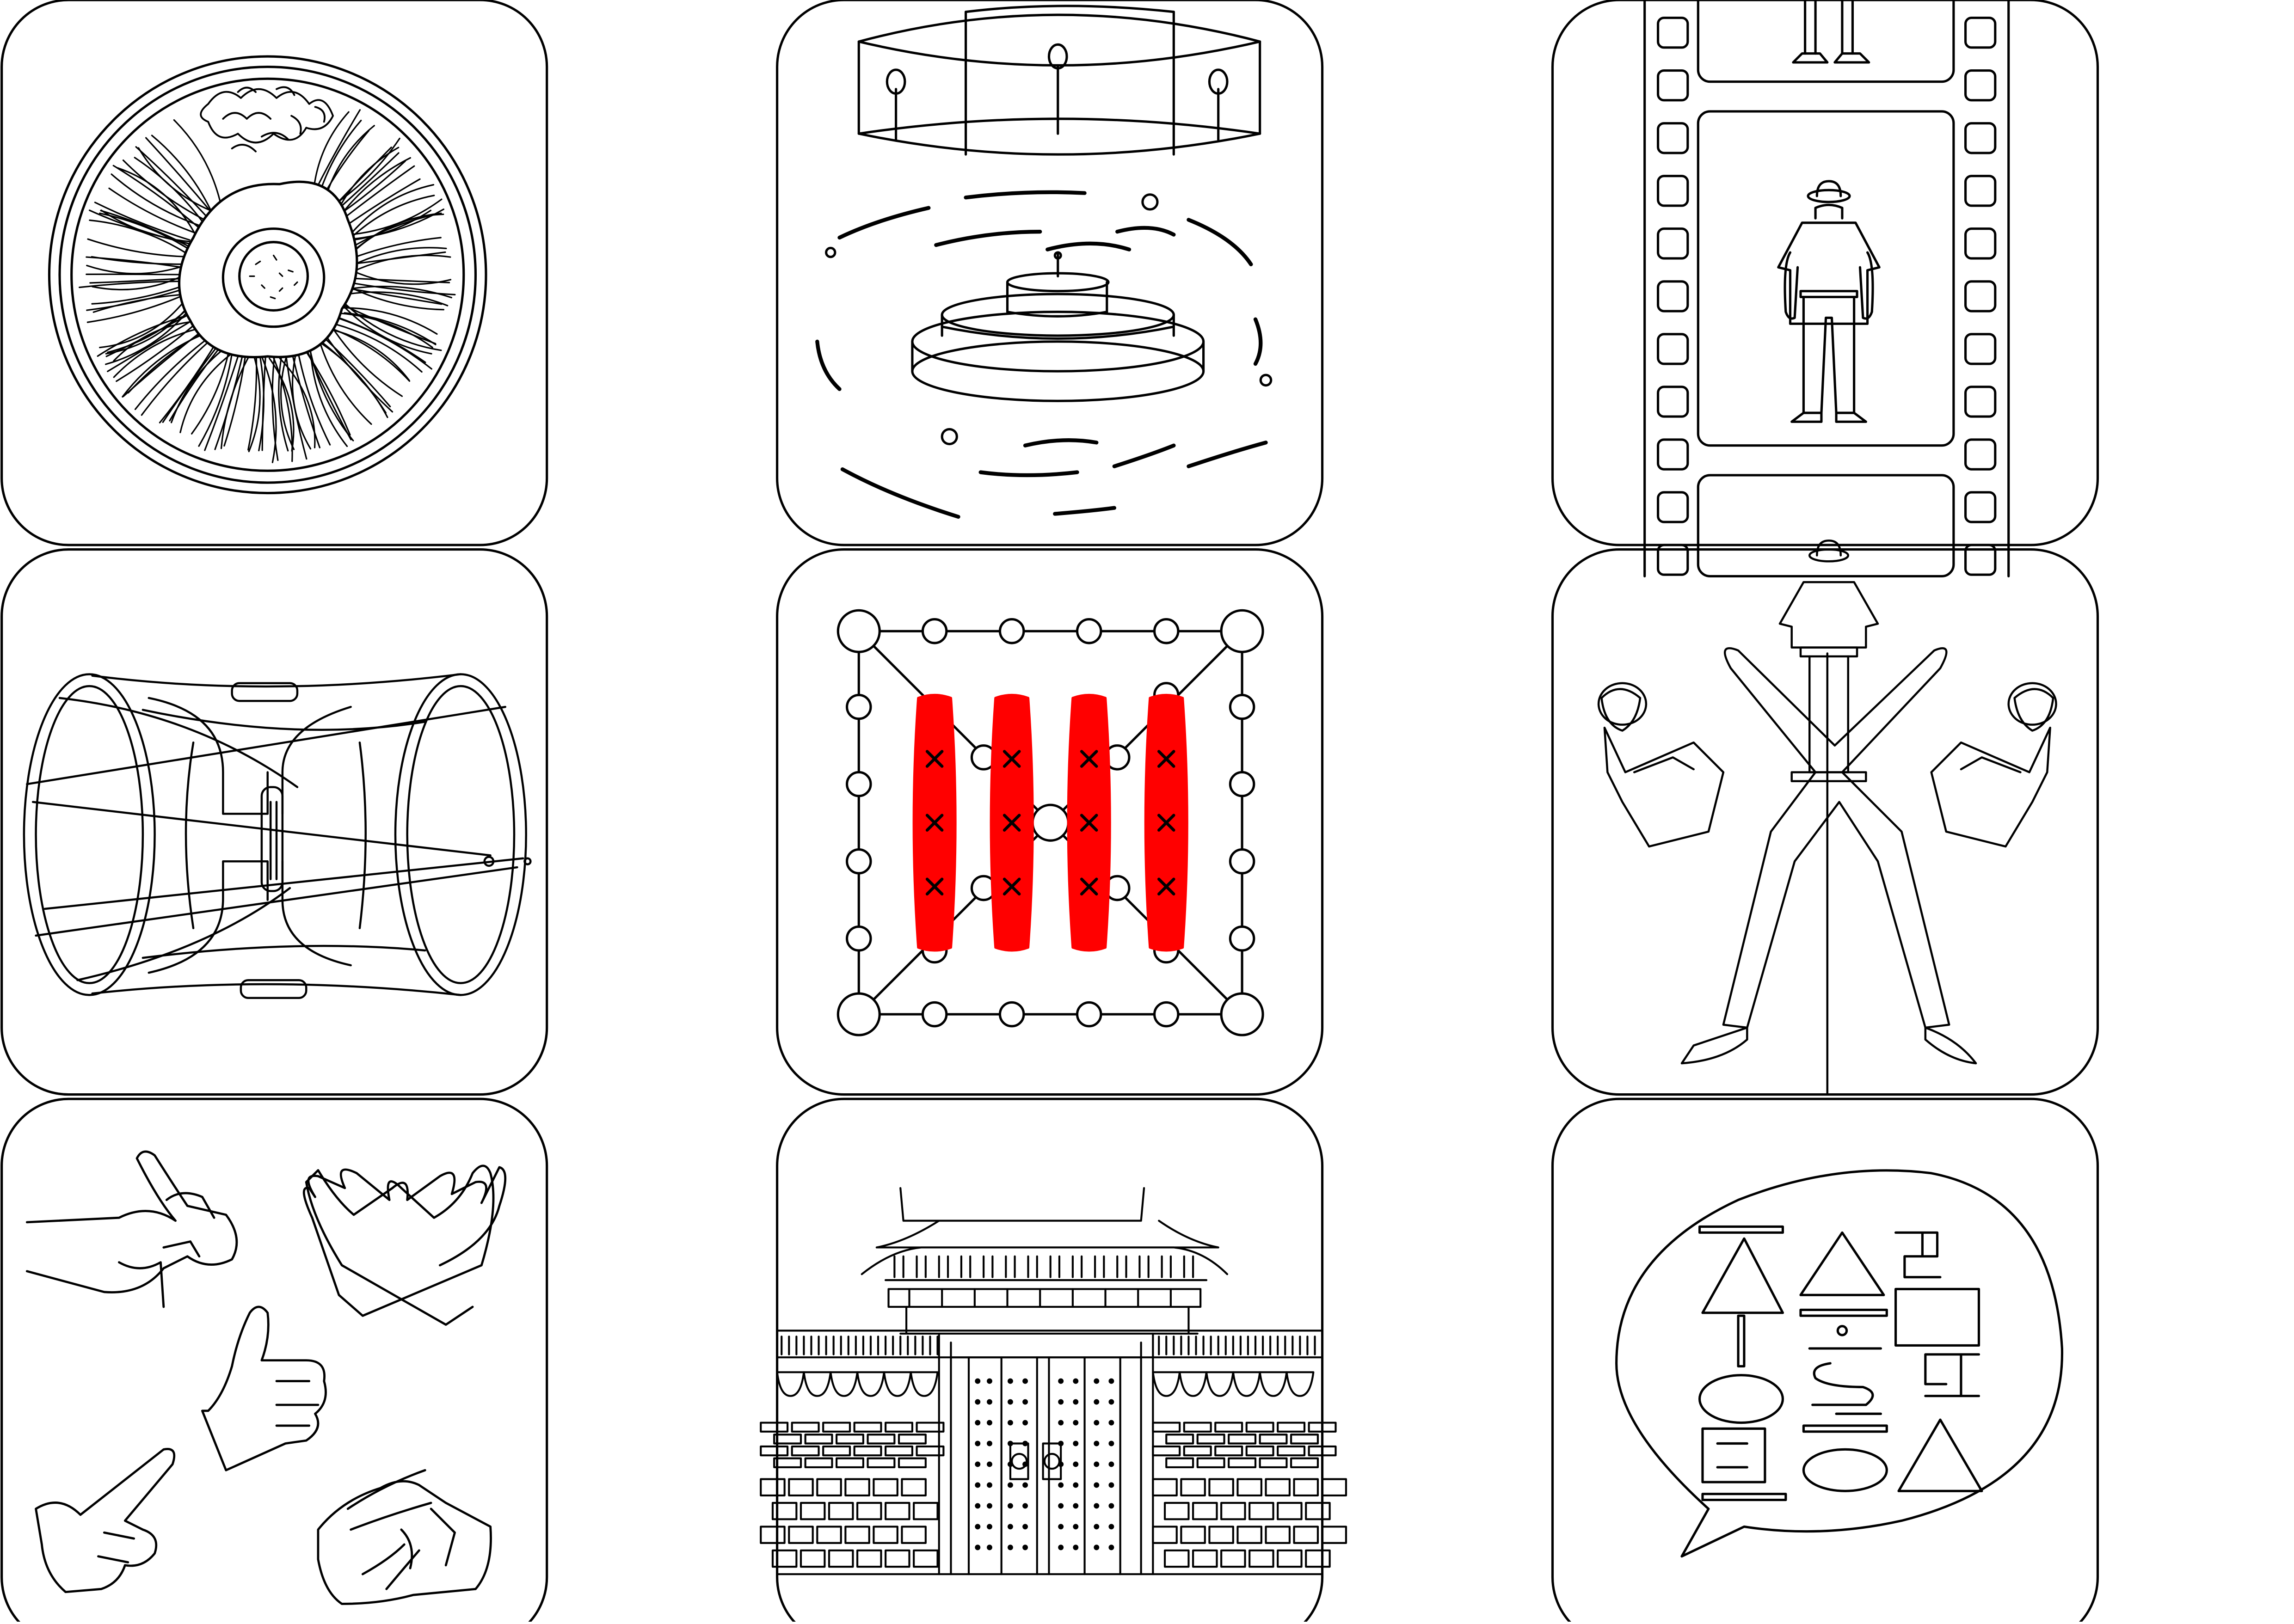 The height and width of the screenshot is (1624, 2294). I want to click on egg-yolk, so click(273, 276).